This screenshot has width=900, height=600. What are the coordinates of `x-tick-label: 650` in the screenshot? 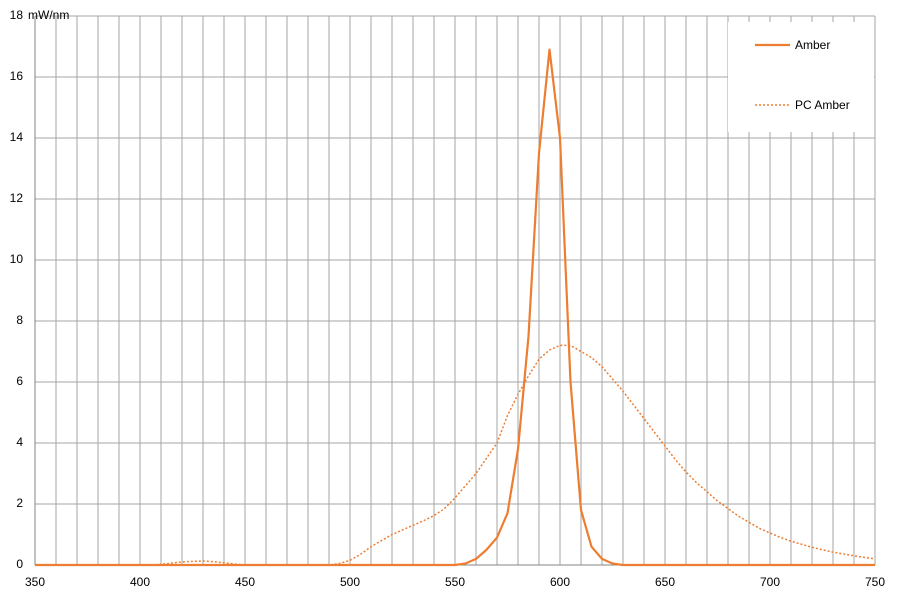 It's located at (665, 582).